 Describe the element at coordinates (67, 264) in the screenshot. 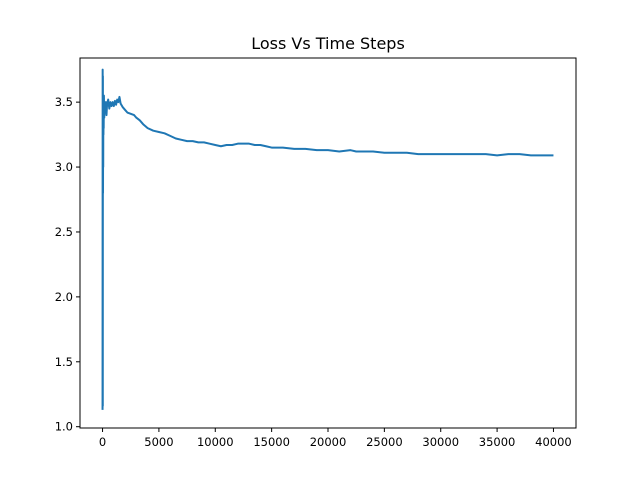

I see `y-axis: 1.0 1.5 2.0 2.5 3.0 3.5` at that location.